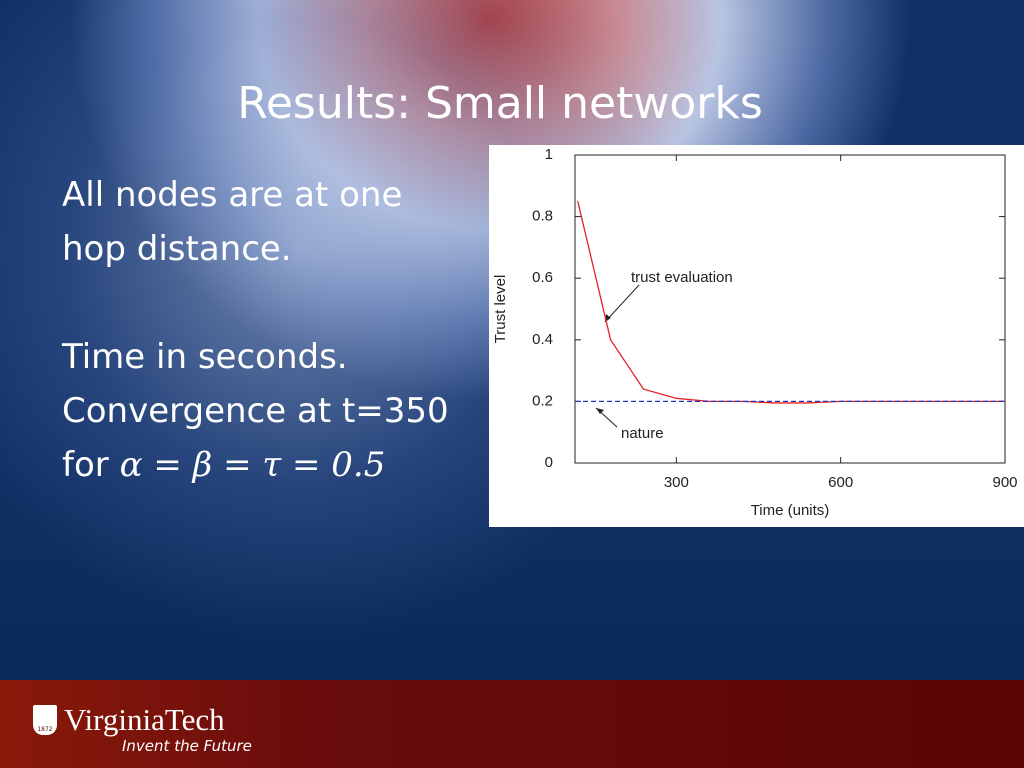 The image size is (1024, 768). Describe the element at coordinates (542, 277) in the screenshot. I see `y-tick-label: 0.6` at that location.